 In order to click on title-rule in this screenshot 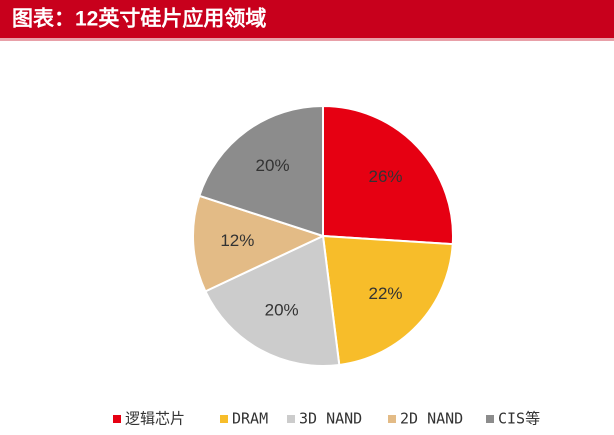, I will do `click(307, 39)`.